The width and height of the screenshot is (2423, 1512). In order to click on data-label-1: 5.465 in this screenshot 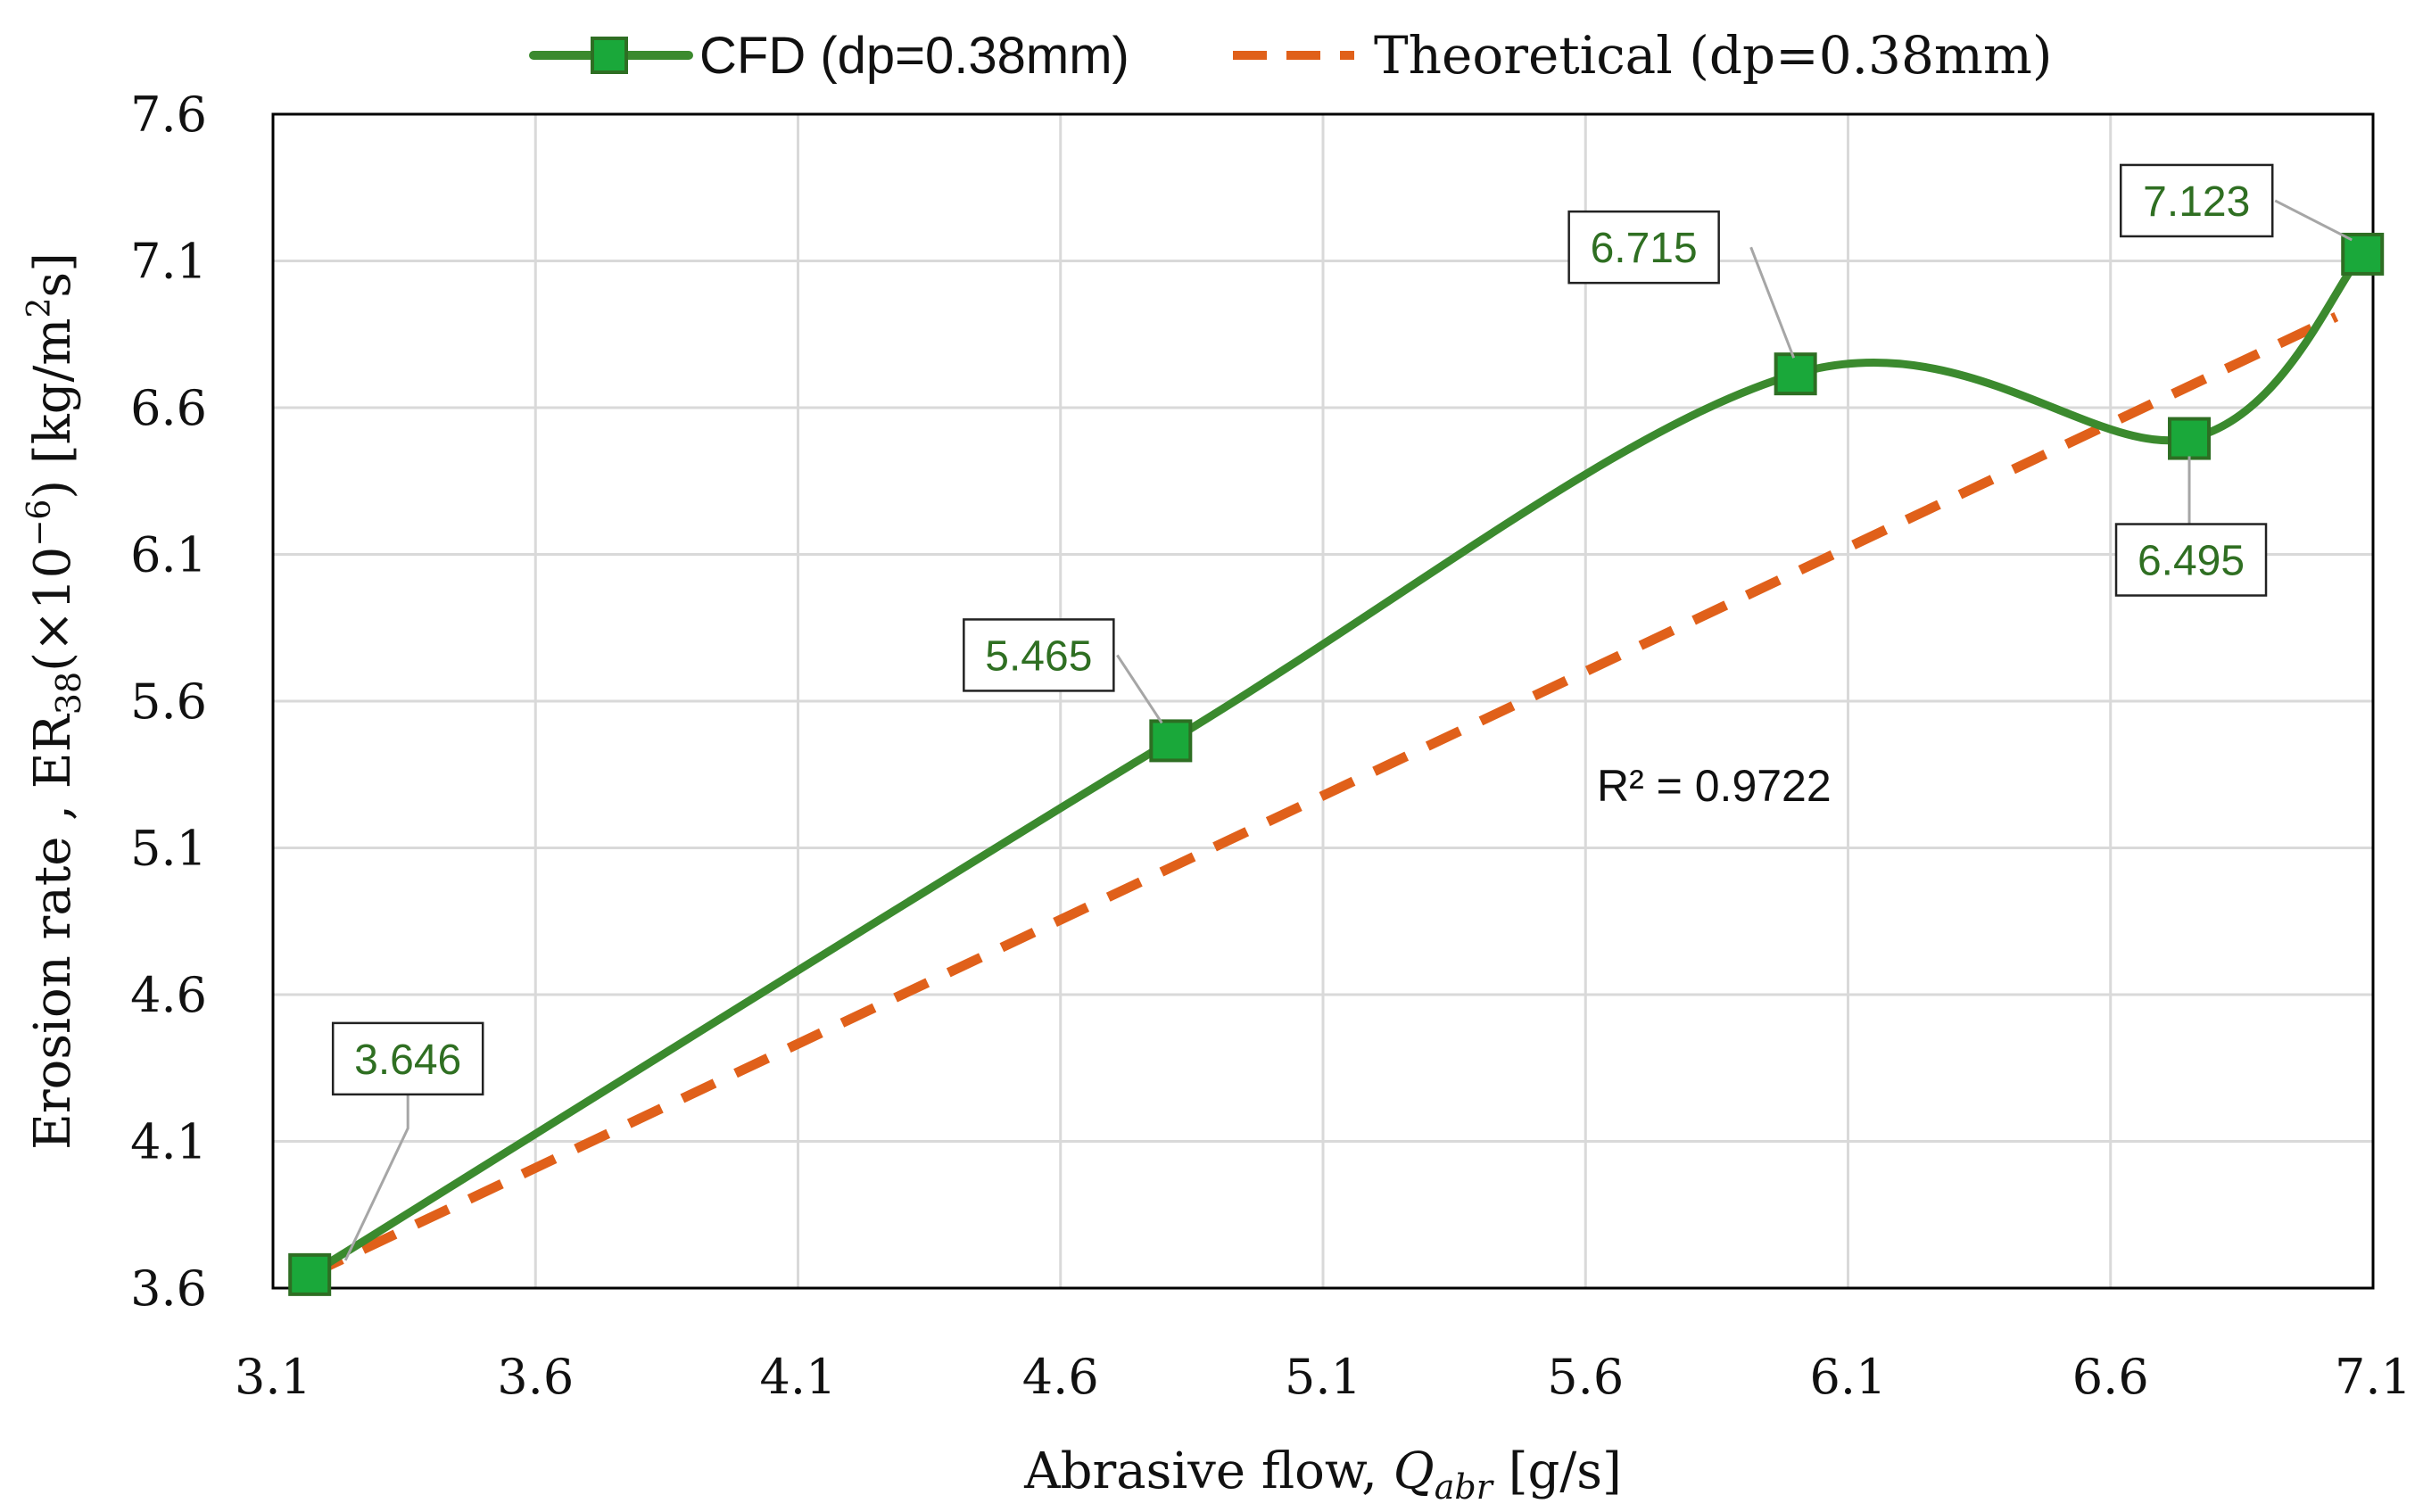, I will do `click(1038, 656)`.